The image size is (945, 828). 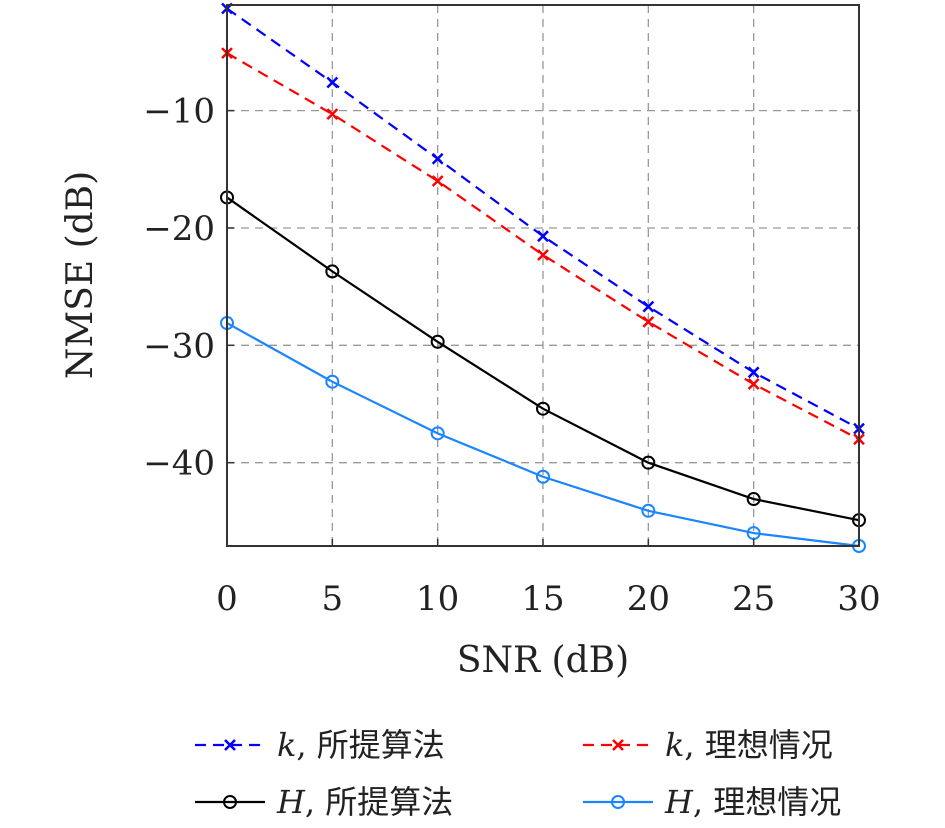 I want to click on x-tick-label: 5, so click(x=333, y=599).